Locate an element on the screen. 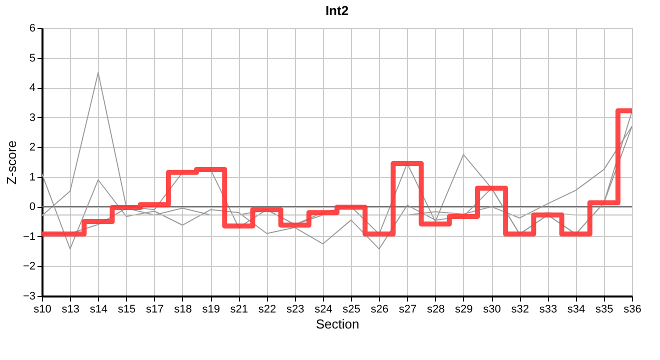 The image size is (660, 360). x-tick-label: s27 is located at coordinates (407, 310).